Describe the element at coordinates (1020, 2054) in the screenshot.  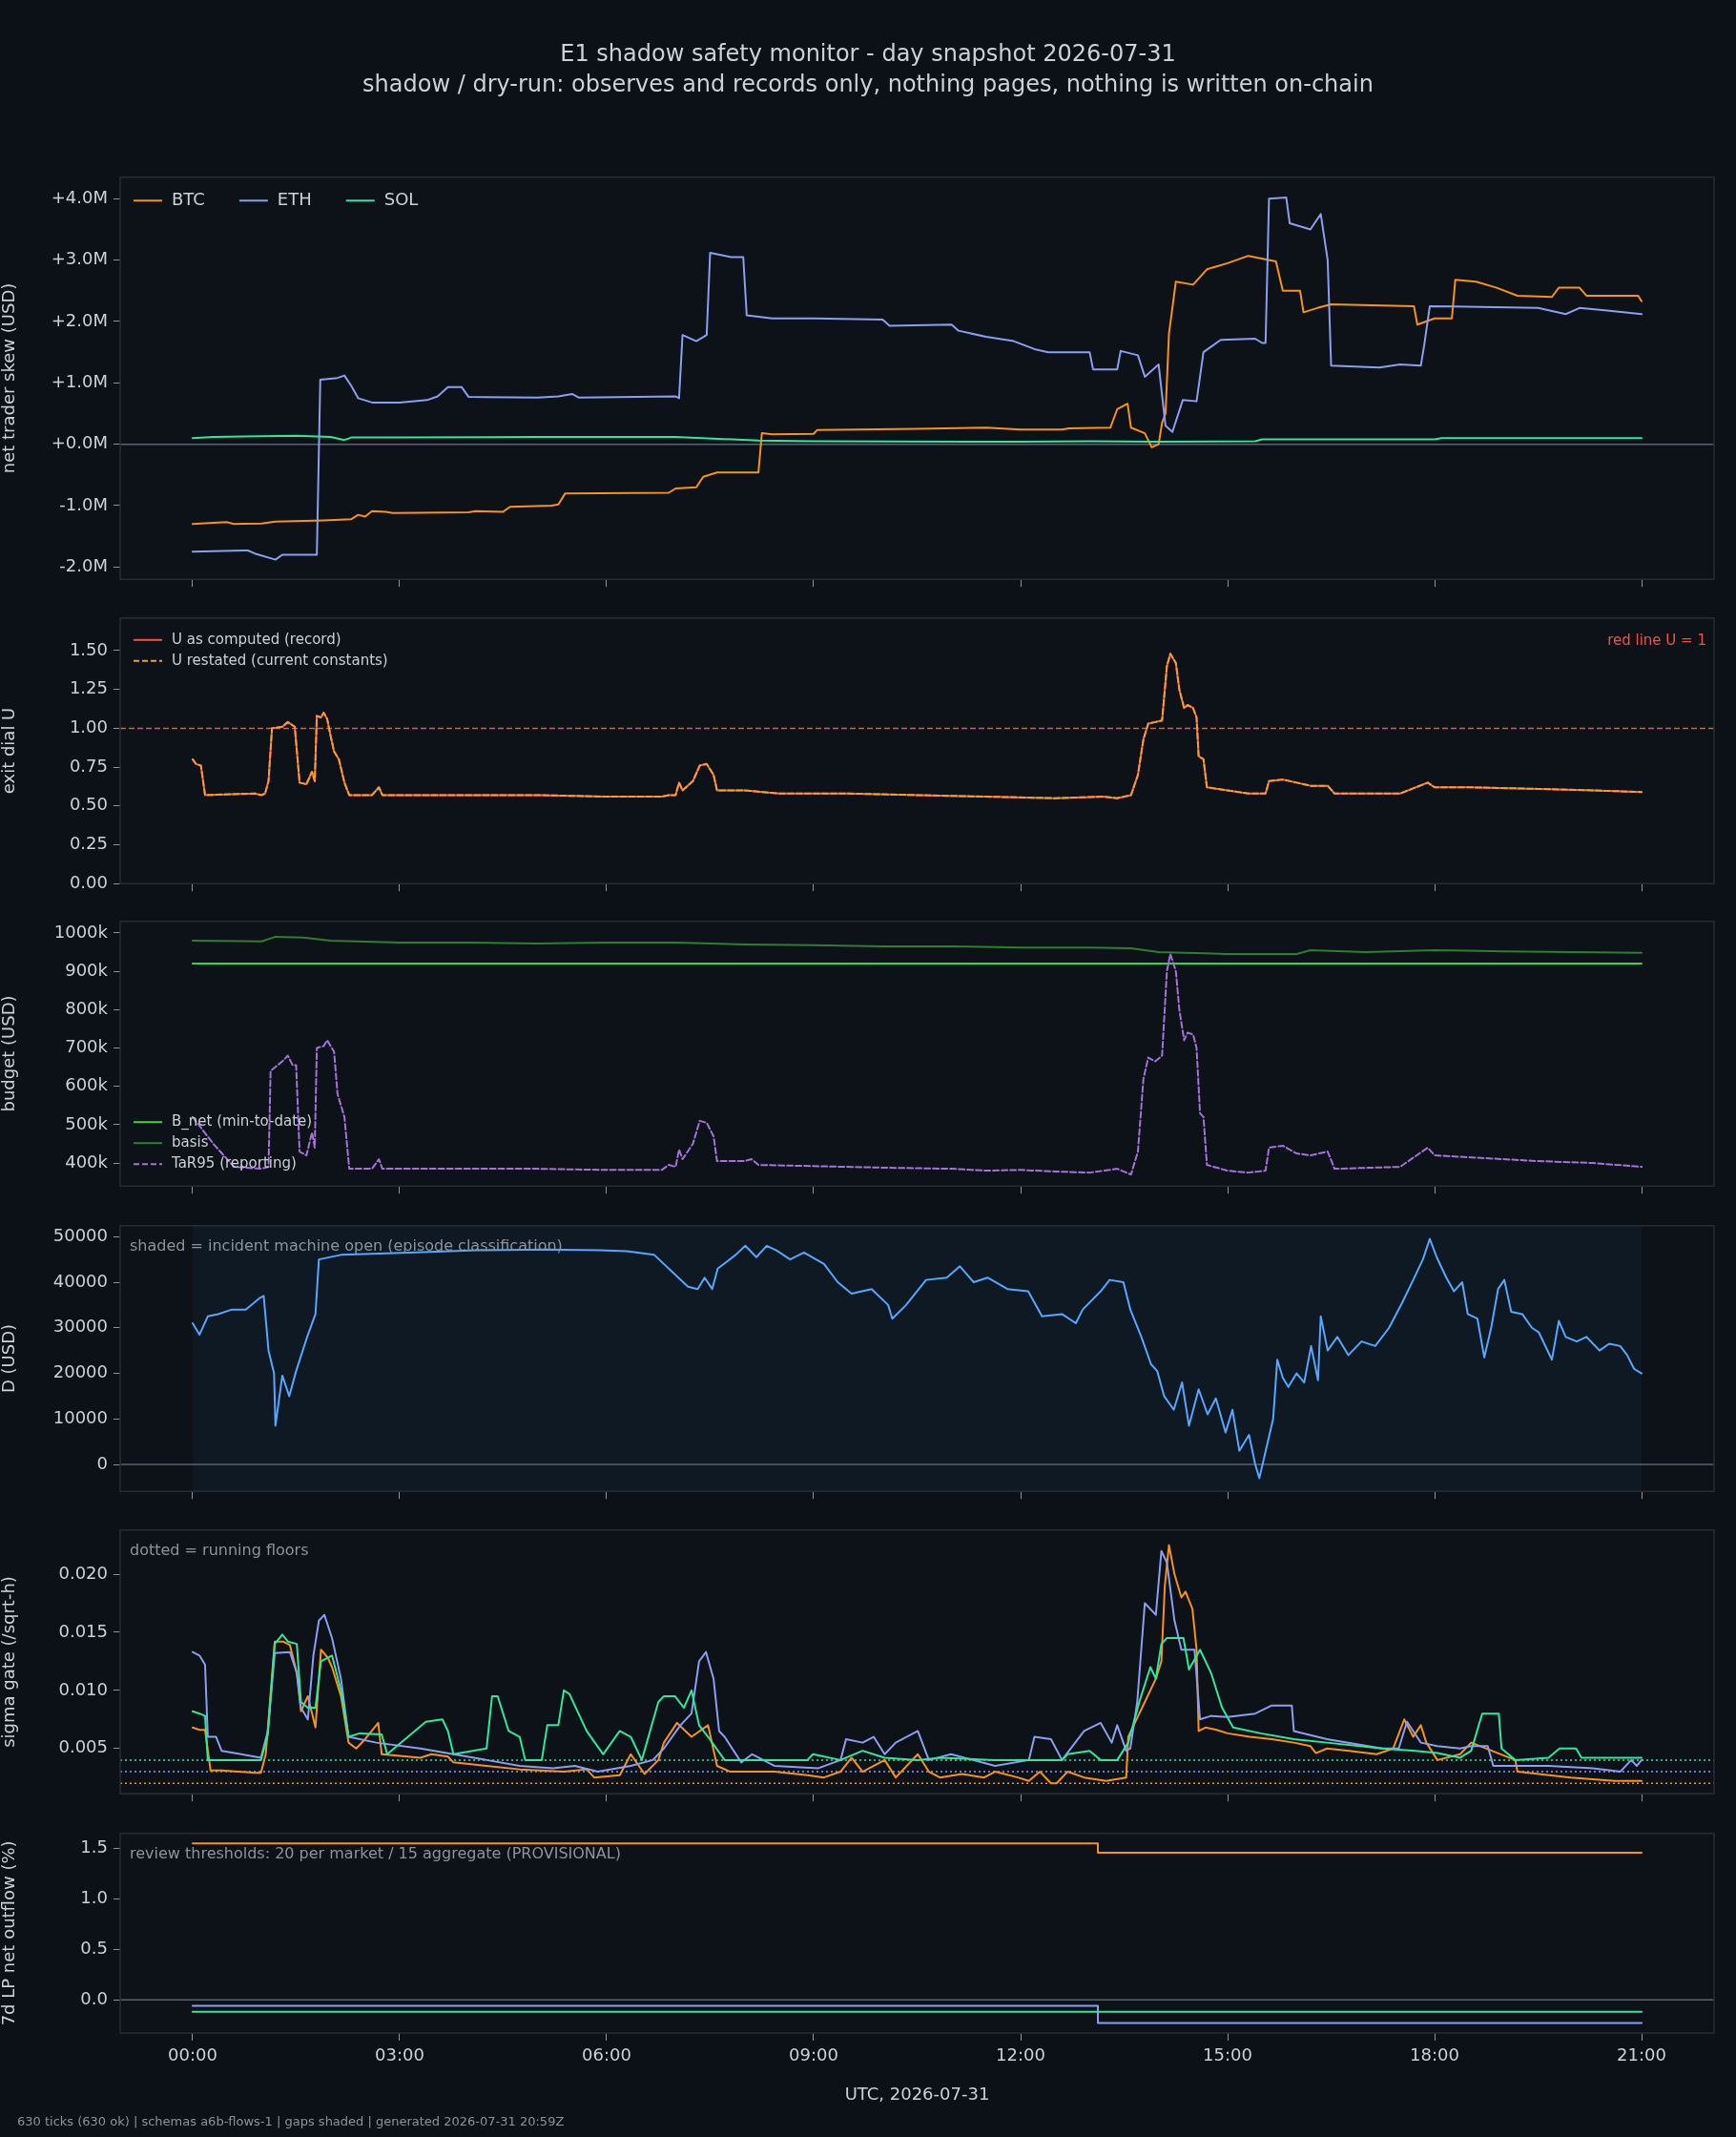
I see `x-tick-label: 12:00` at that location.